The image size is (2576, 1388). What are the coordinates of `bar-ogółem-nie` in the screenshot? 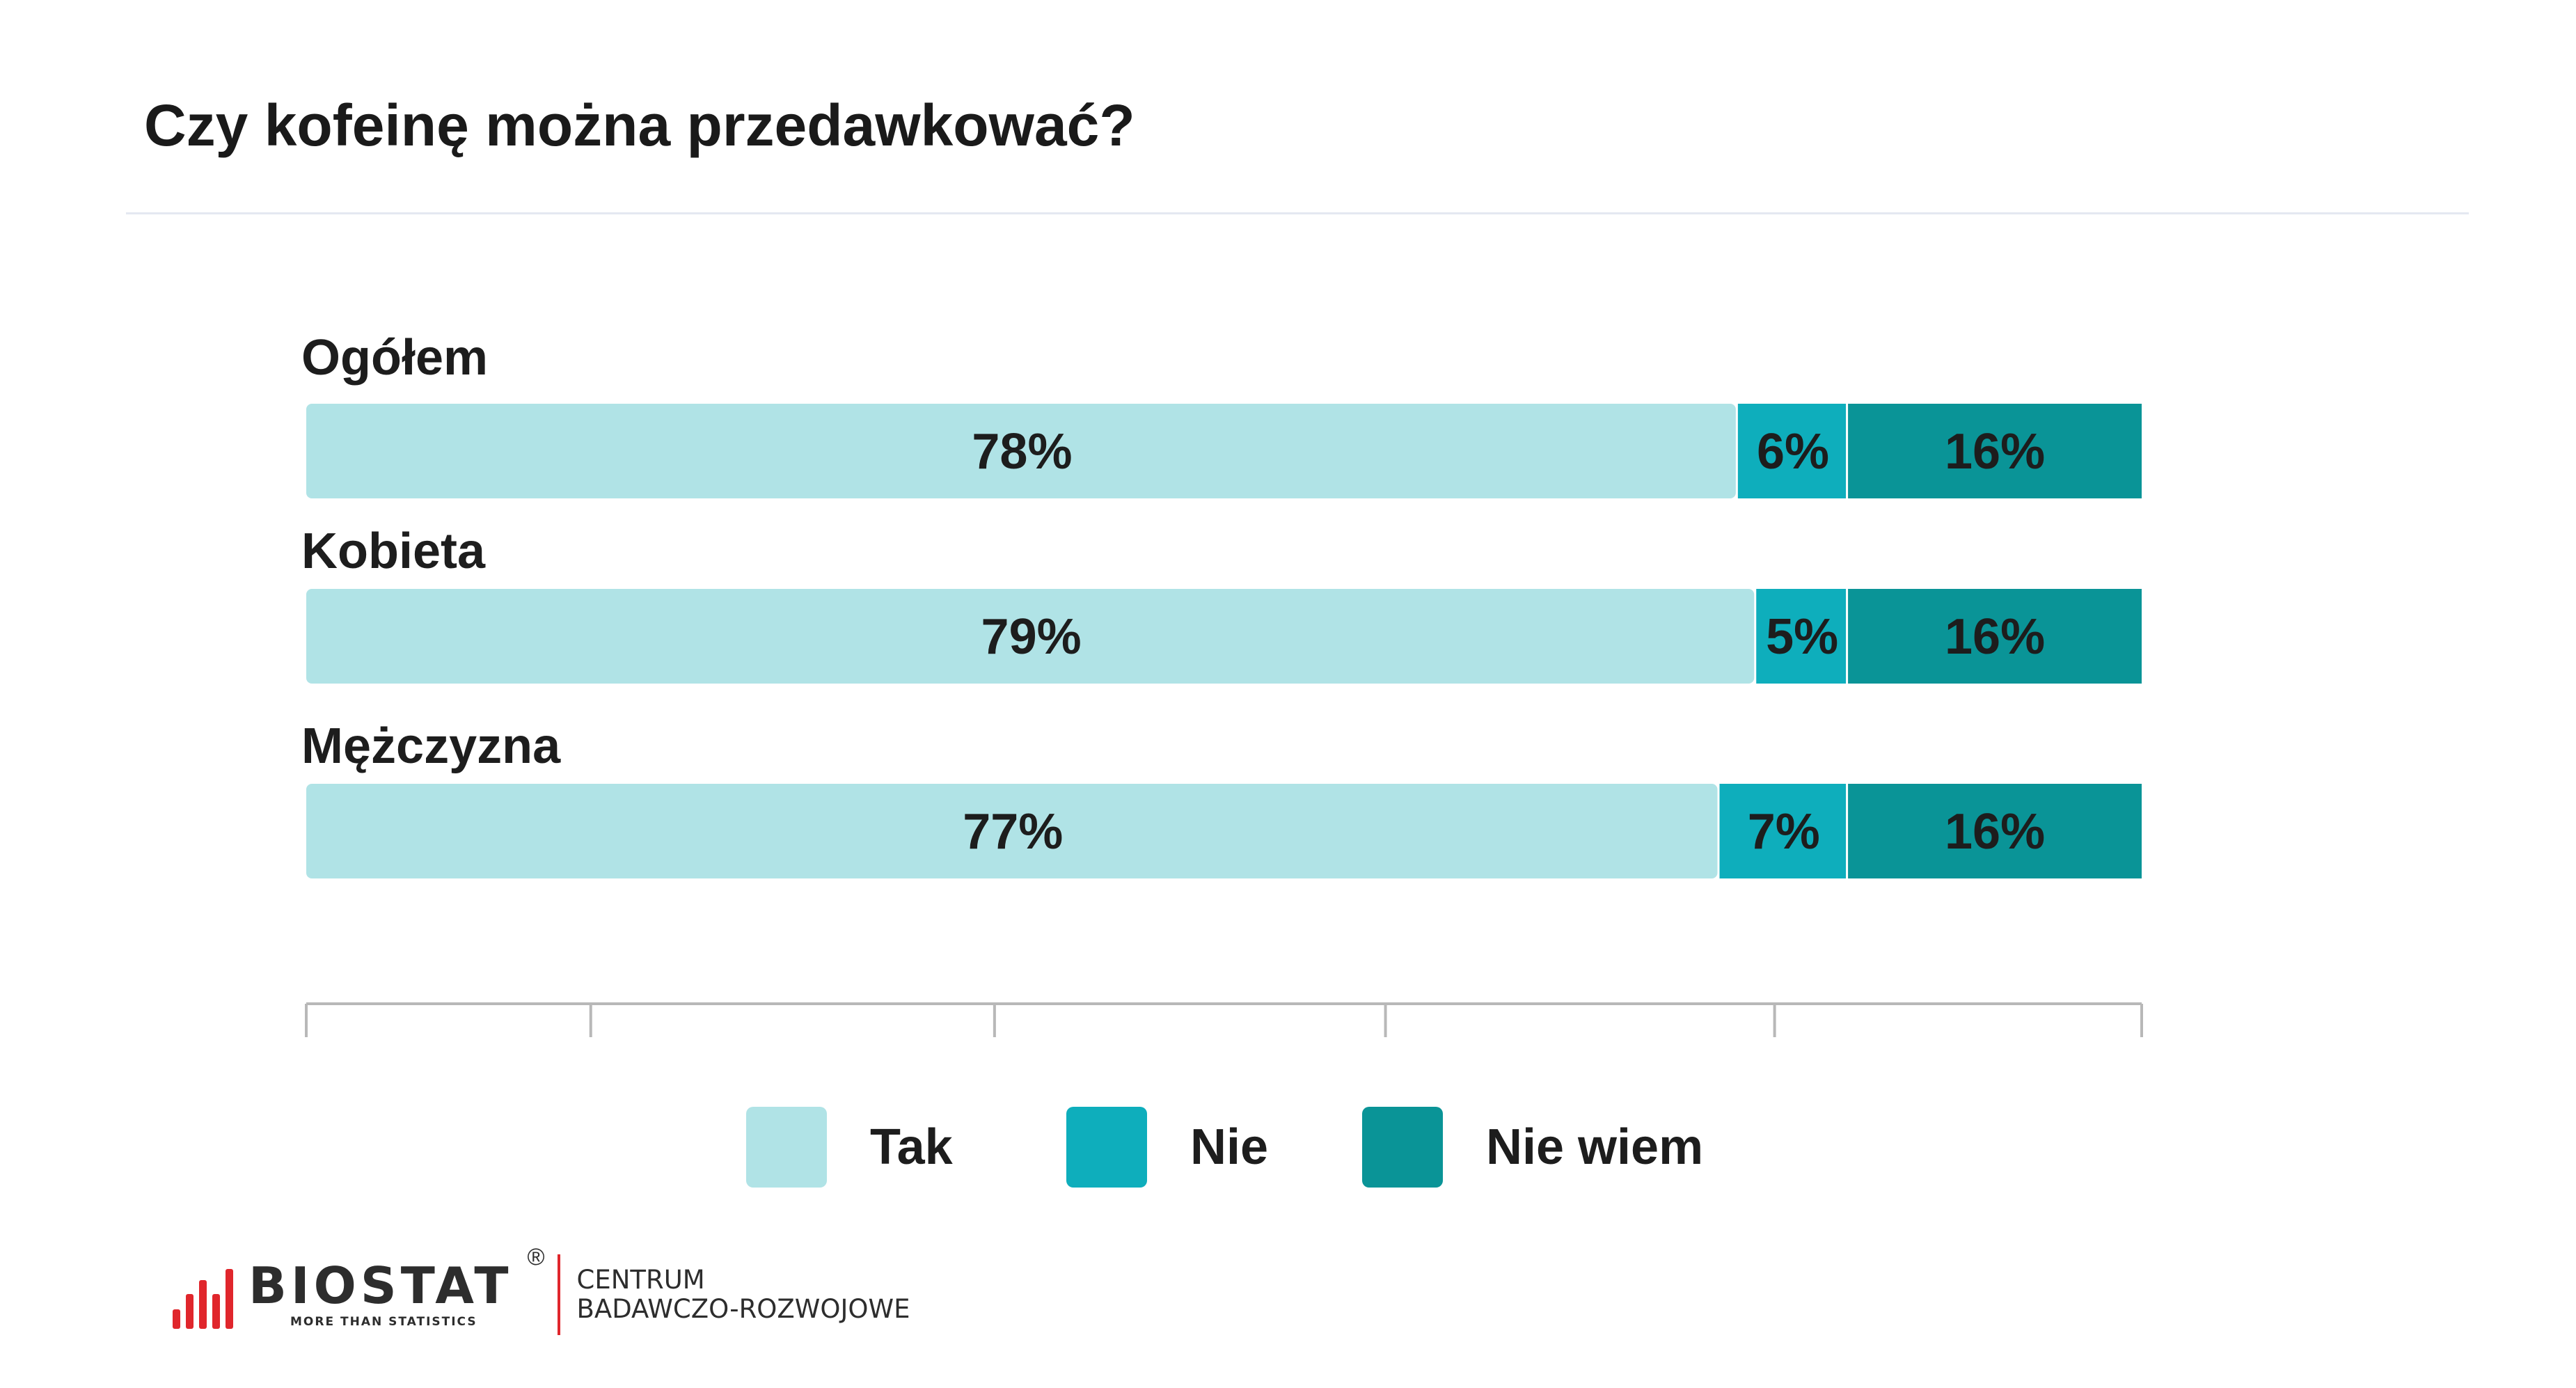 It's located at (1792, 451).